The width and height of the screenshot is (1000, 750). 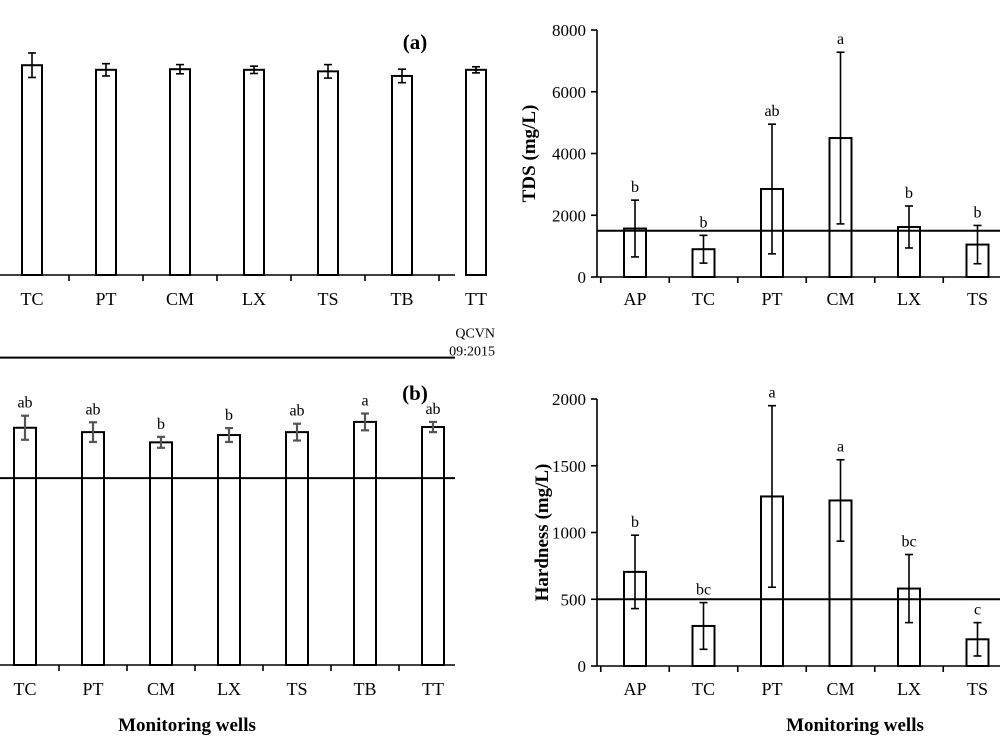 What do you see at coordinates (472, 352) in the screenshot?
I see `reference-line-label: 09:2015` at bounding box center [472, 352].